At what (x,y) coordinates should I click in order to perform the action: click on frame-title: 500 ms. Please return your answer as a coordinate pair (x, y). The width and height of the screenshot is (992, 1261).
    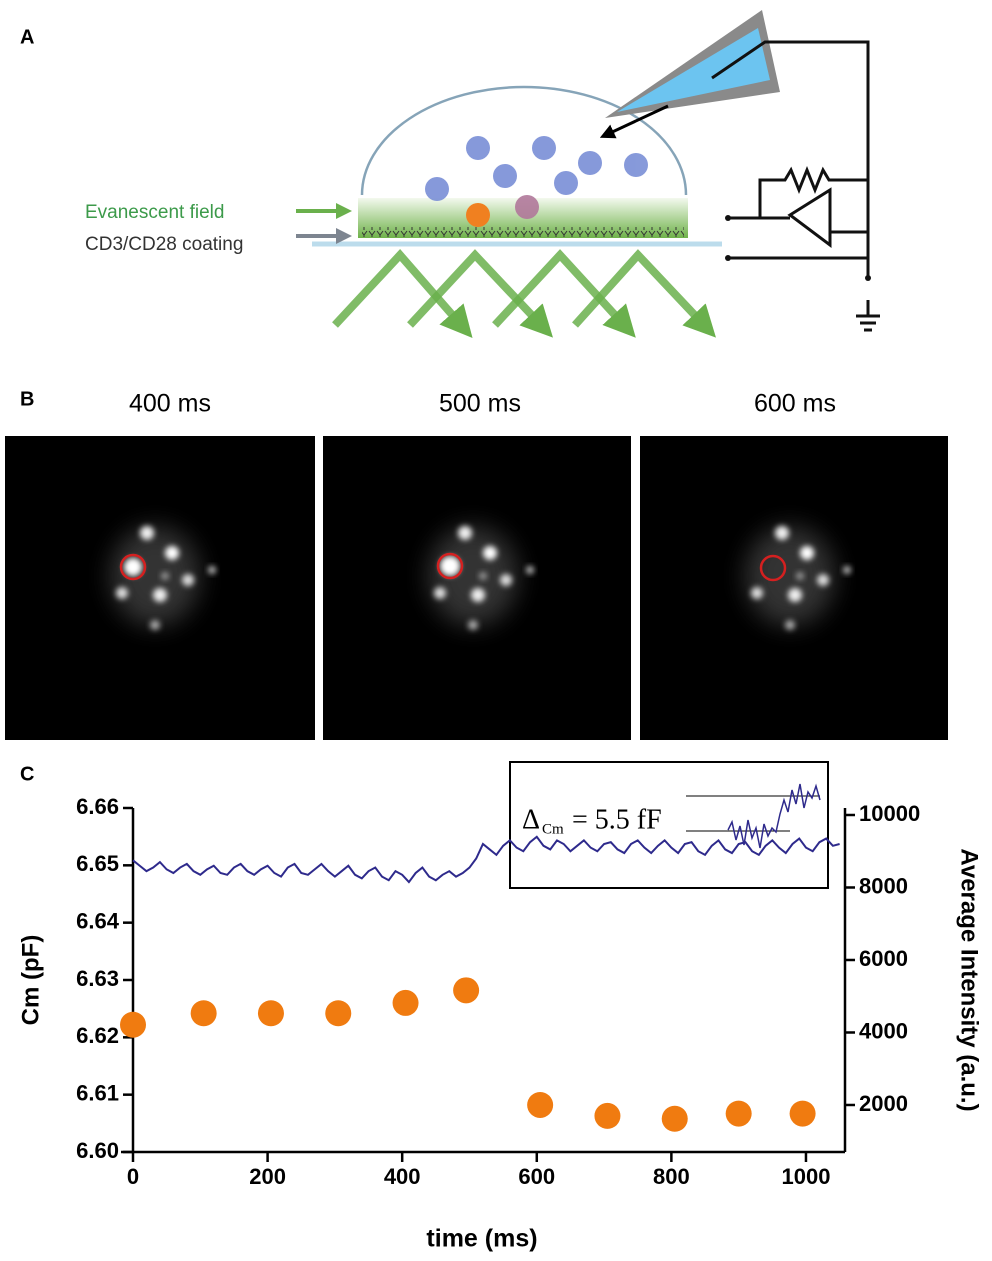
    Looking at the image, I should click on (480, 404).